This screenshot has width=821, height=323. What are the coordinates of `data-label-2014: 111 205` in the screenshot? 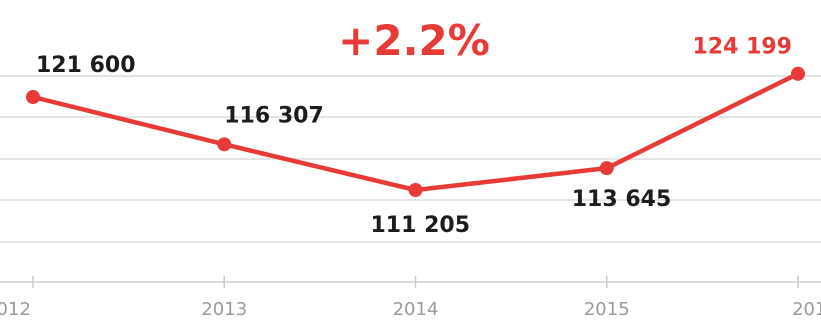 It's located at (421, 225).